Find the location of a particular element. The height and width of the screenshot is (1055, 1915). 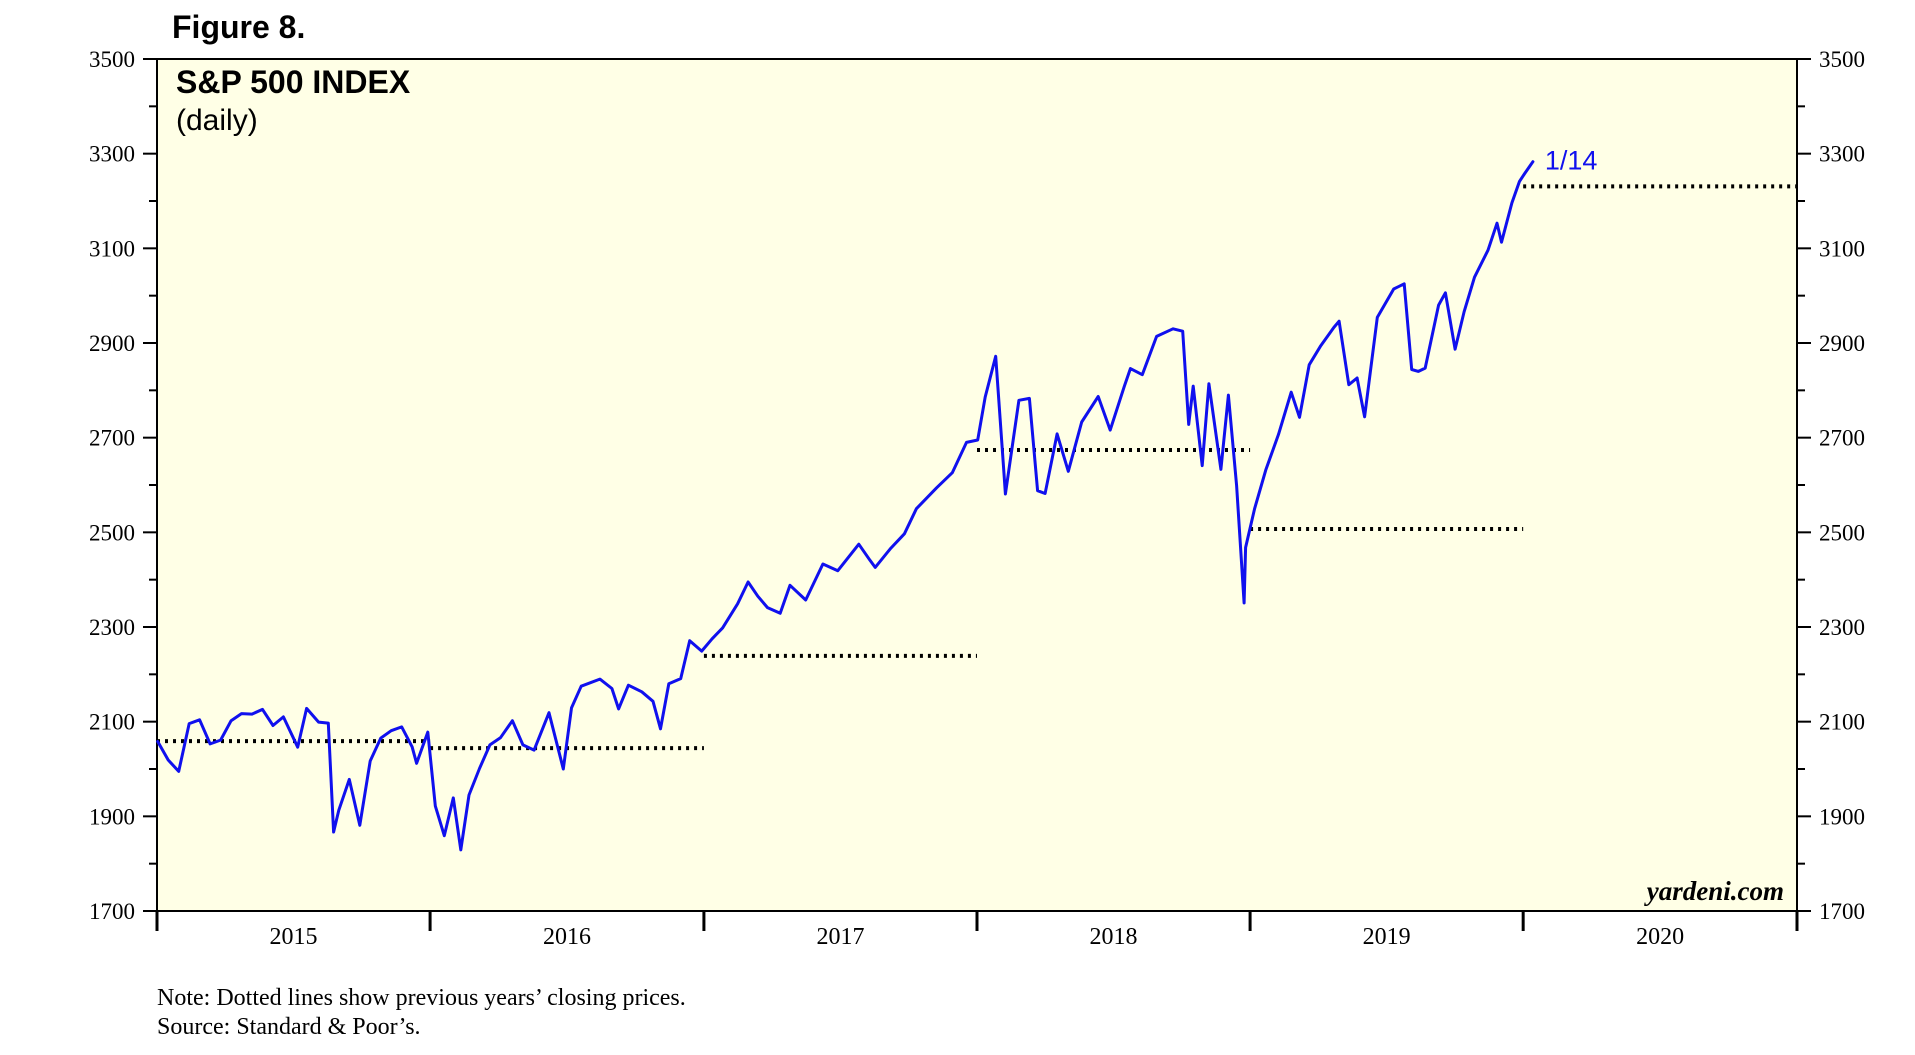

figure-label: Figure 8. is located at coordinates (238, 27).